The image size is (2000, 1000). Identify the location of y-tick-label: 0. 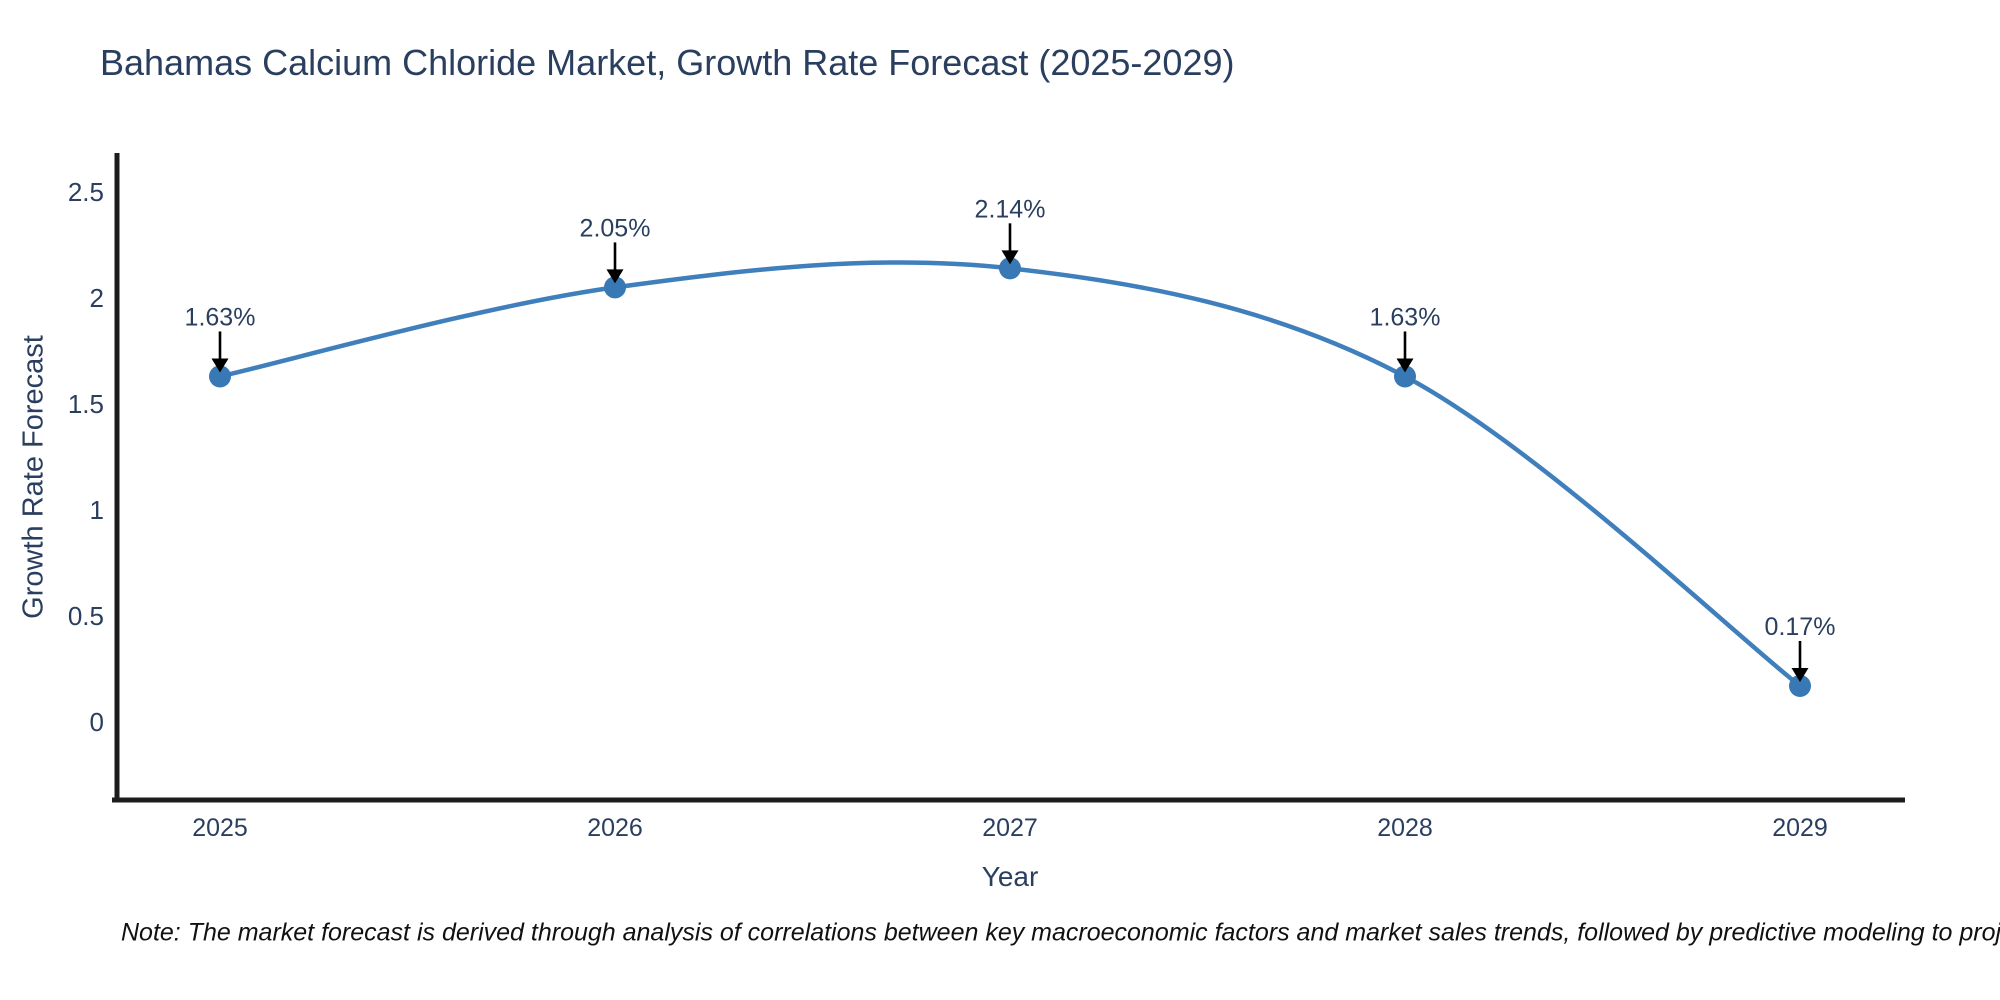
(97, 722).